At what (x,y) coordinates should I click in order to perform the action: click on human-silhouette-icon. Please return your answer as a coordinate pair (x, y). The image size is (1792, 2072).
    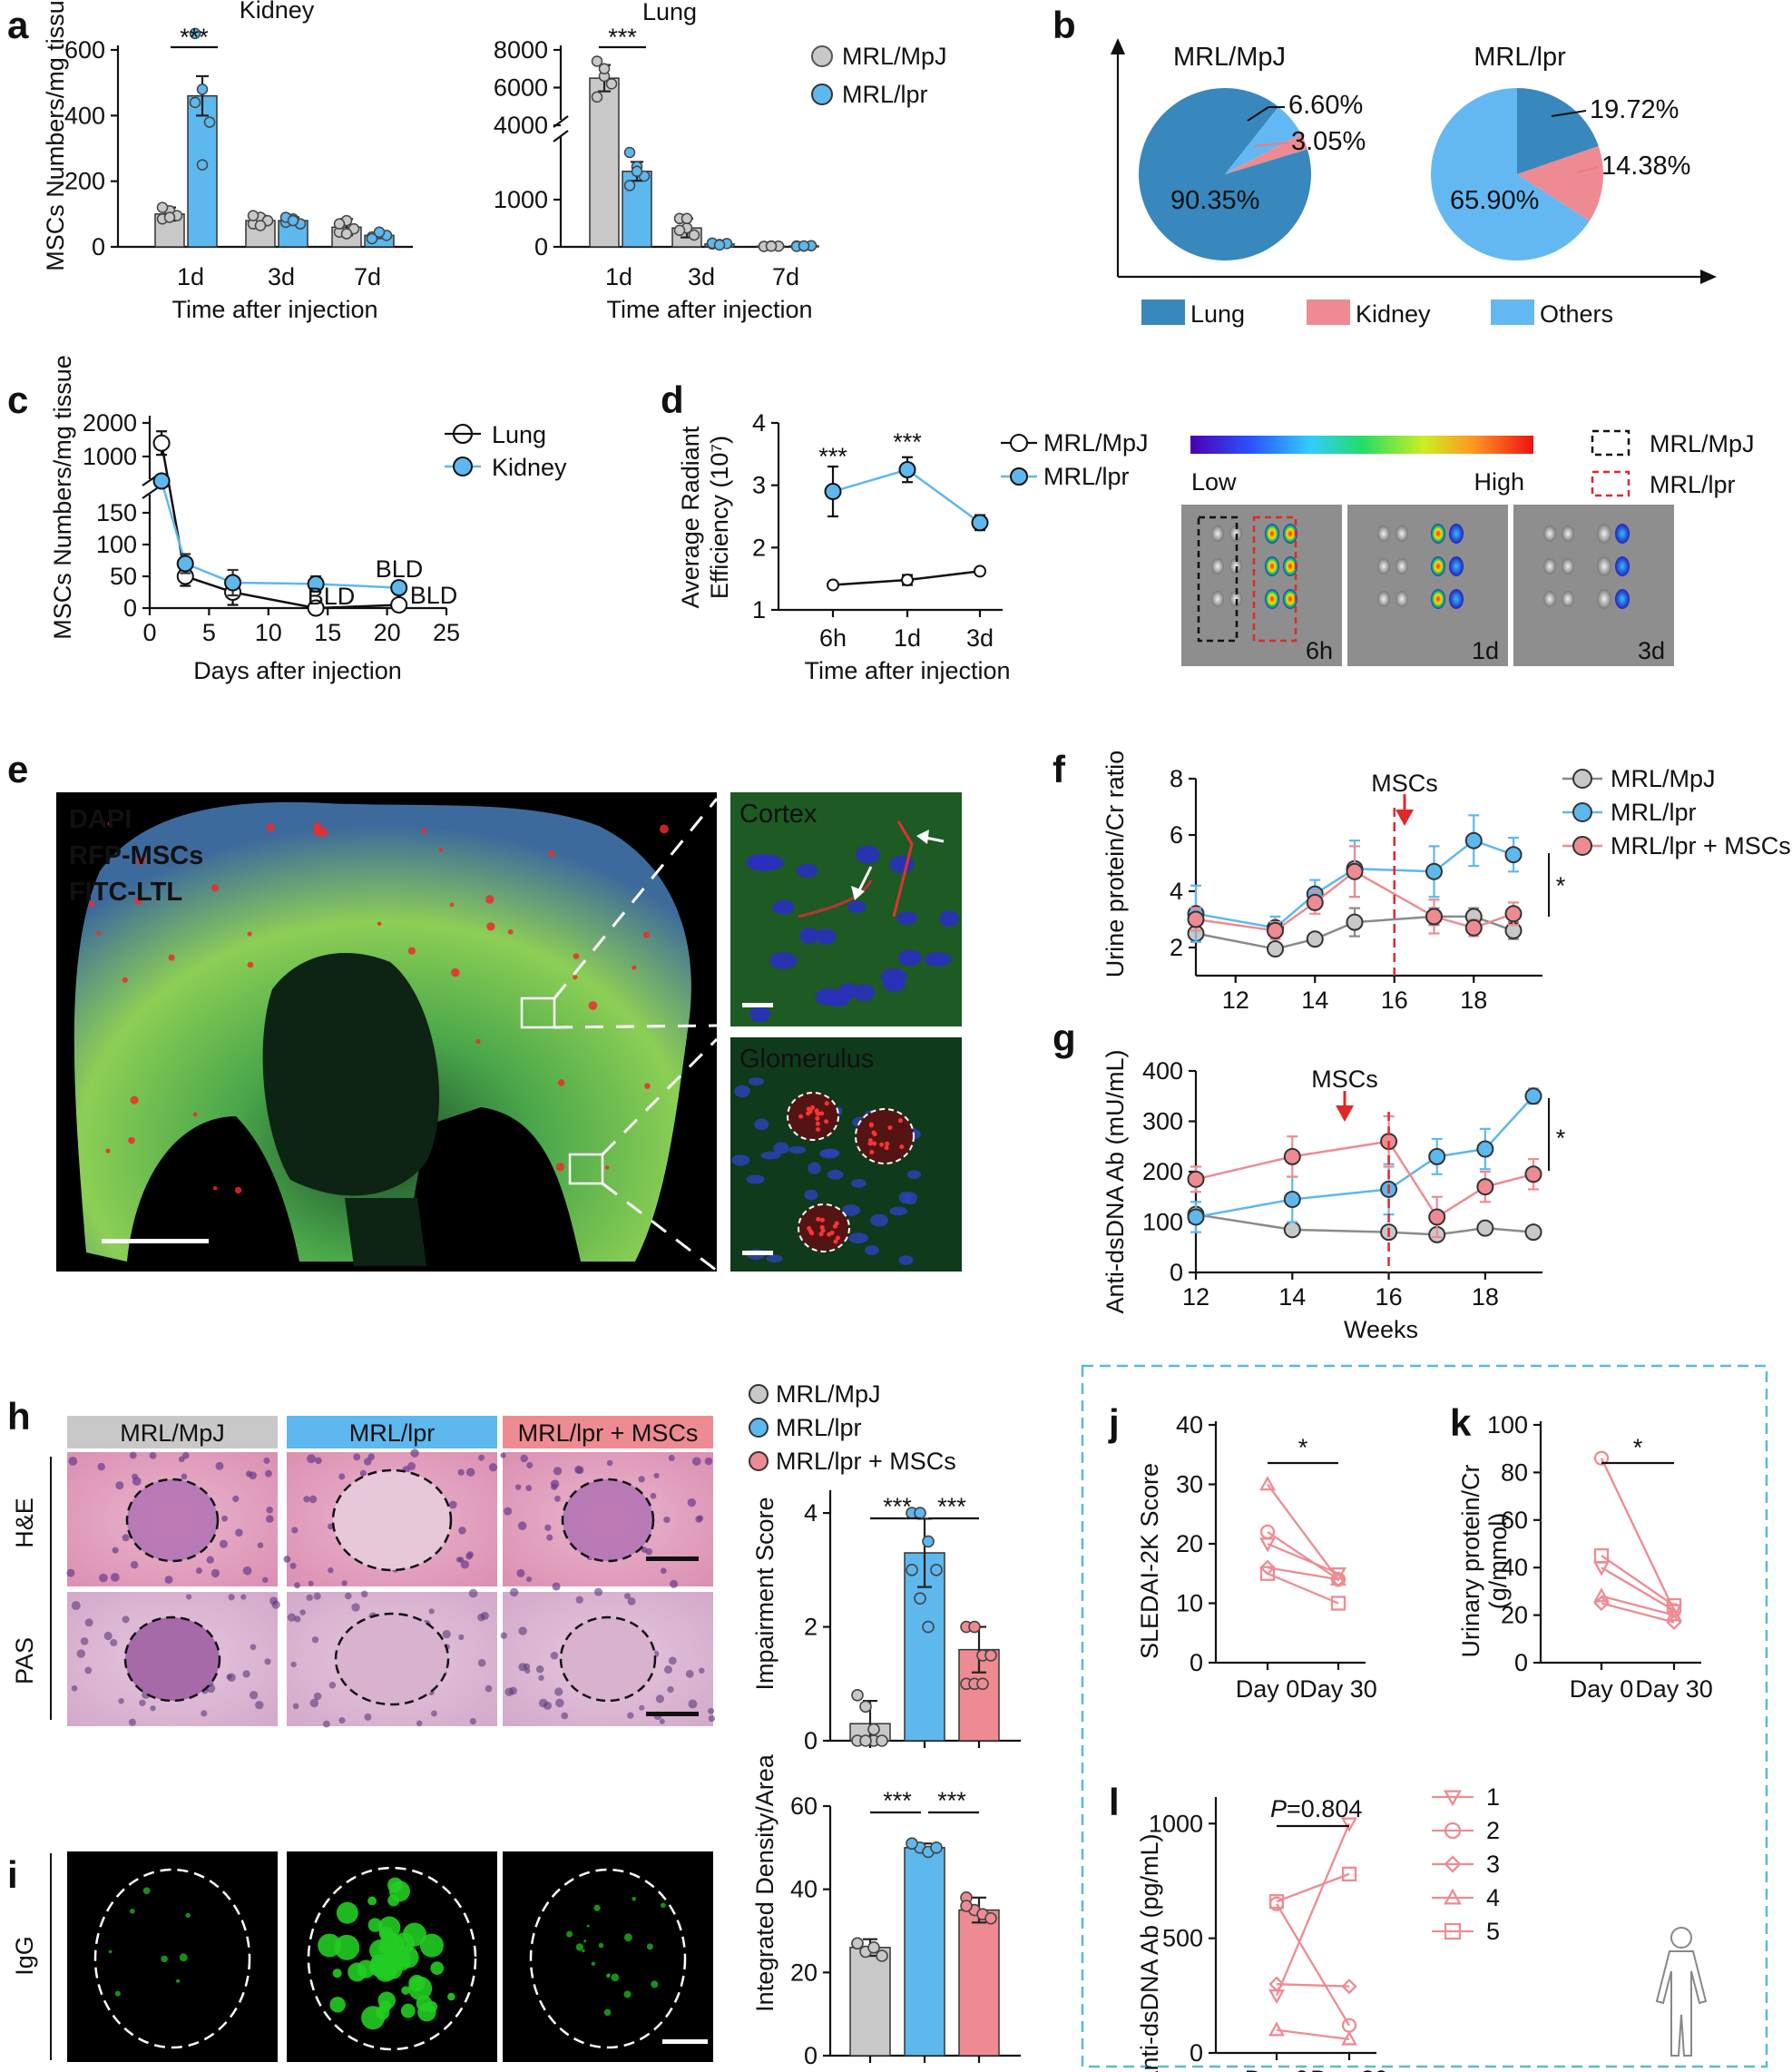
    Looking at the image, I should click on (1681, 1992).